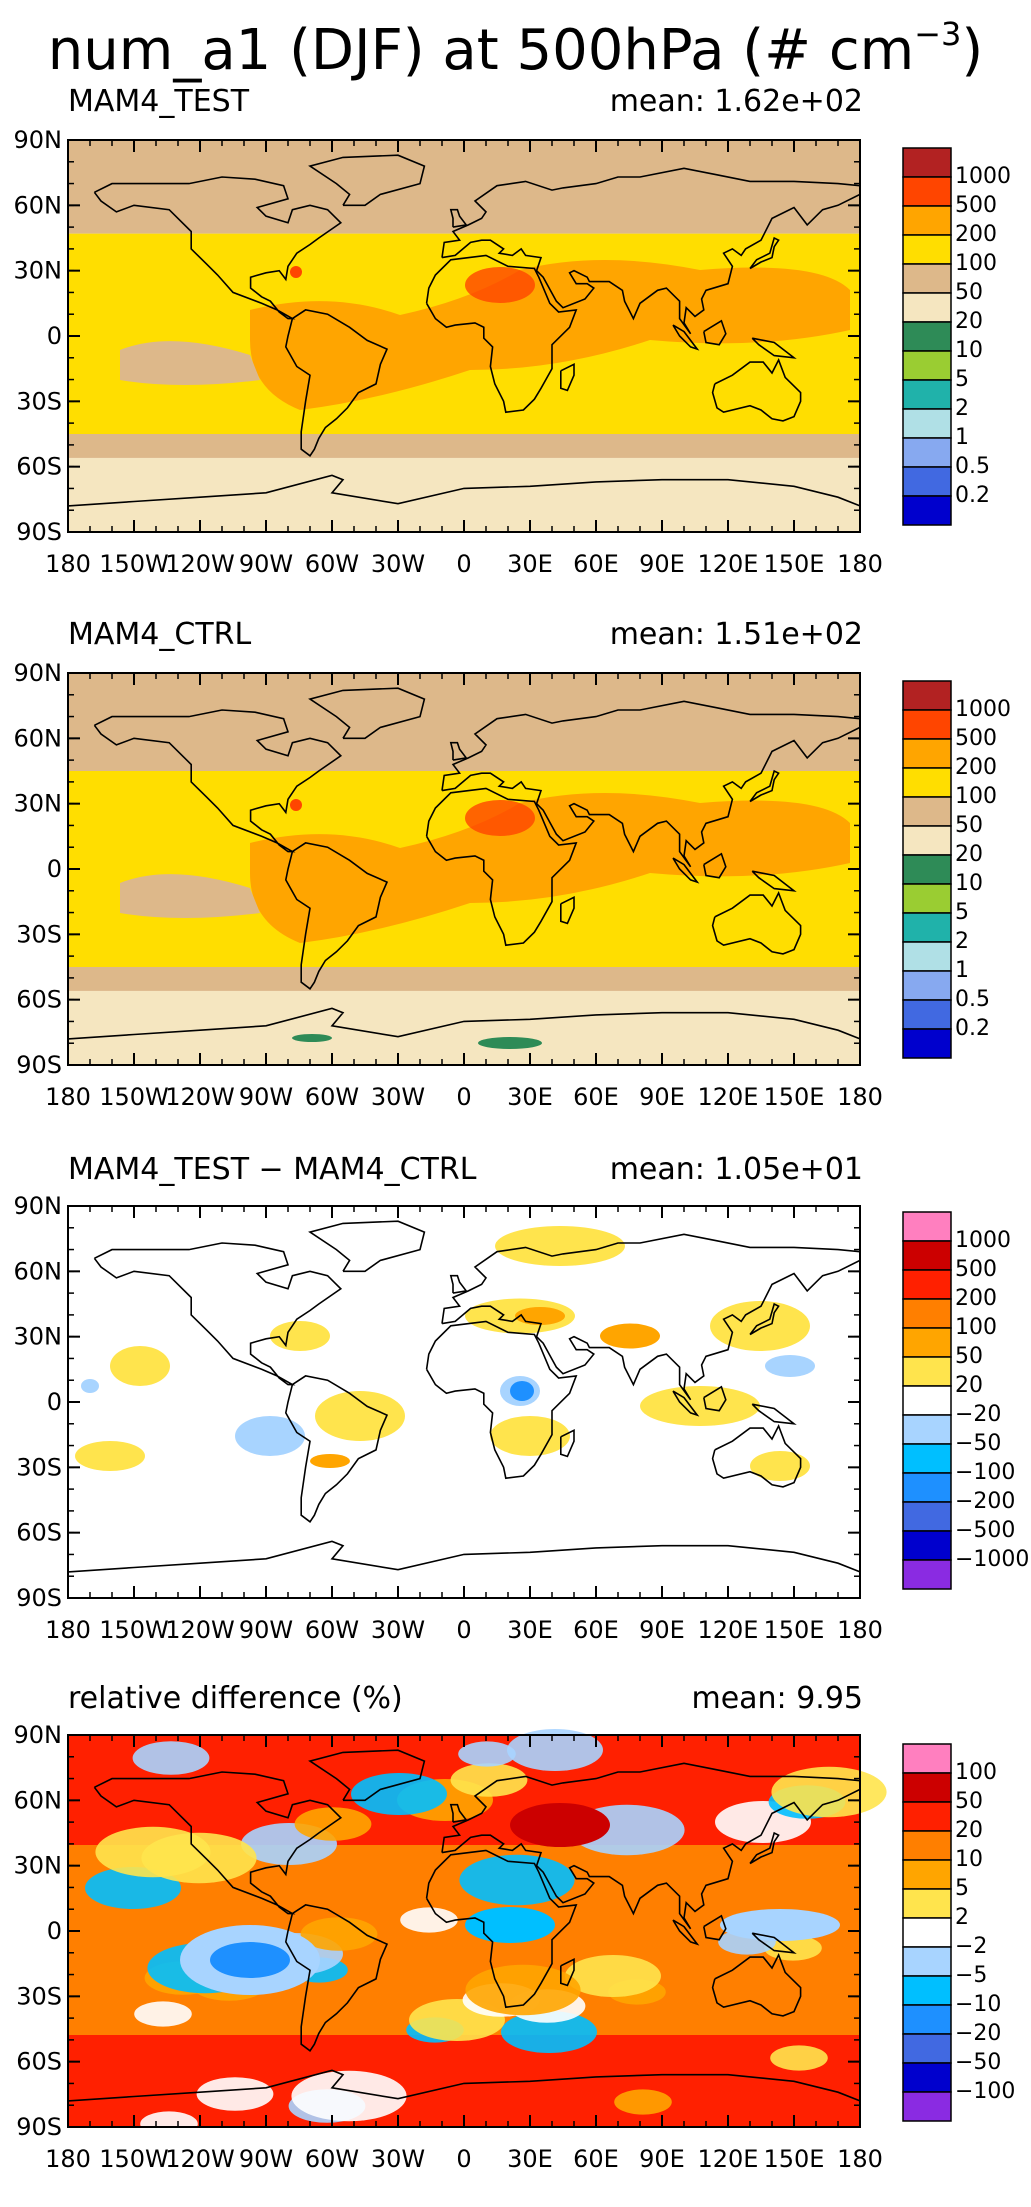  I want to click on x-tick-label: 90W, so click(266, 1097).